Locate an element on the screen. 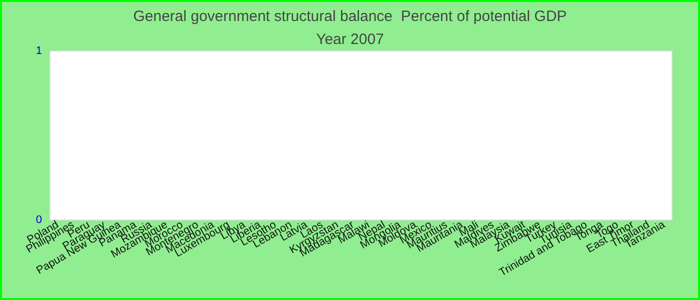  y-tick-label: 1 is located at coordinates (39, 51).